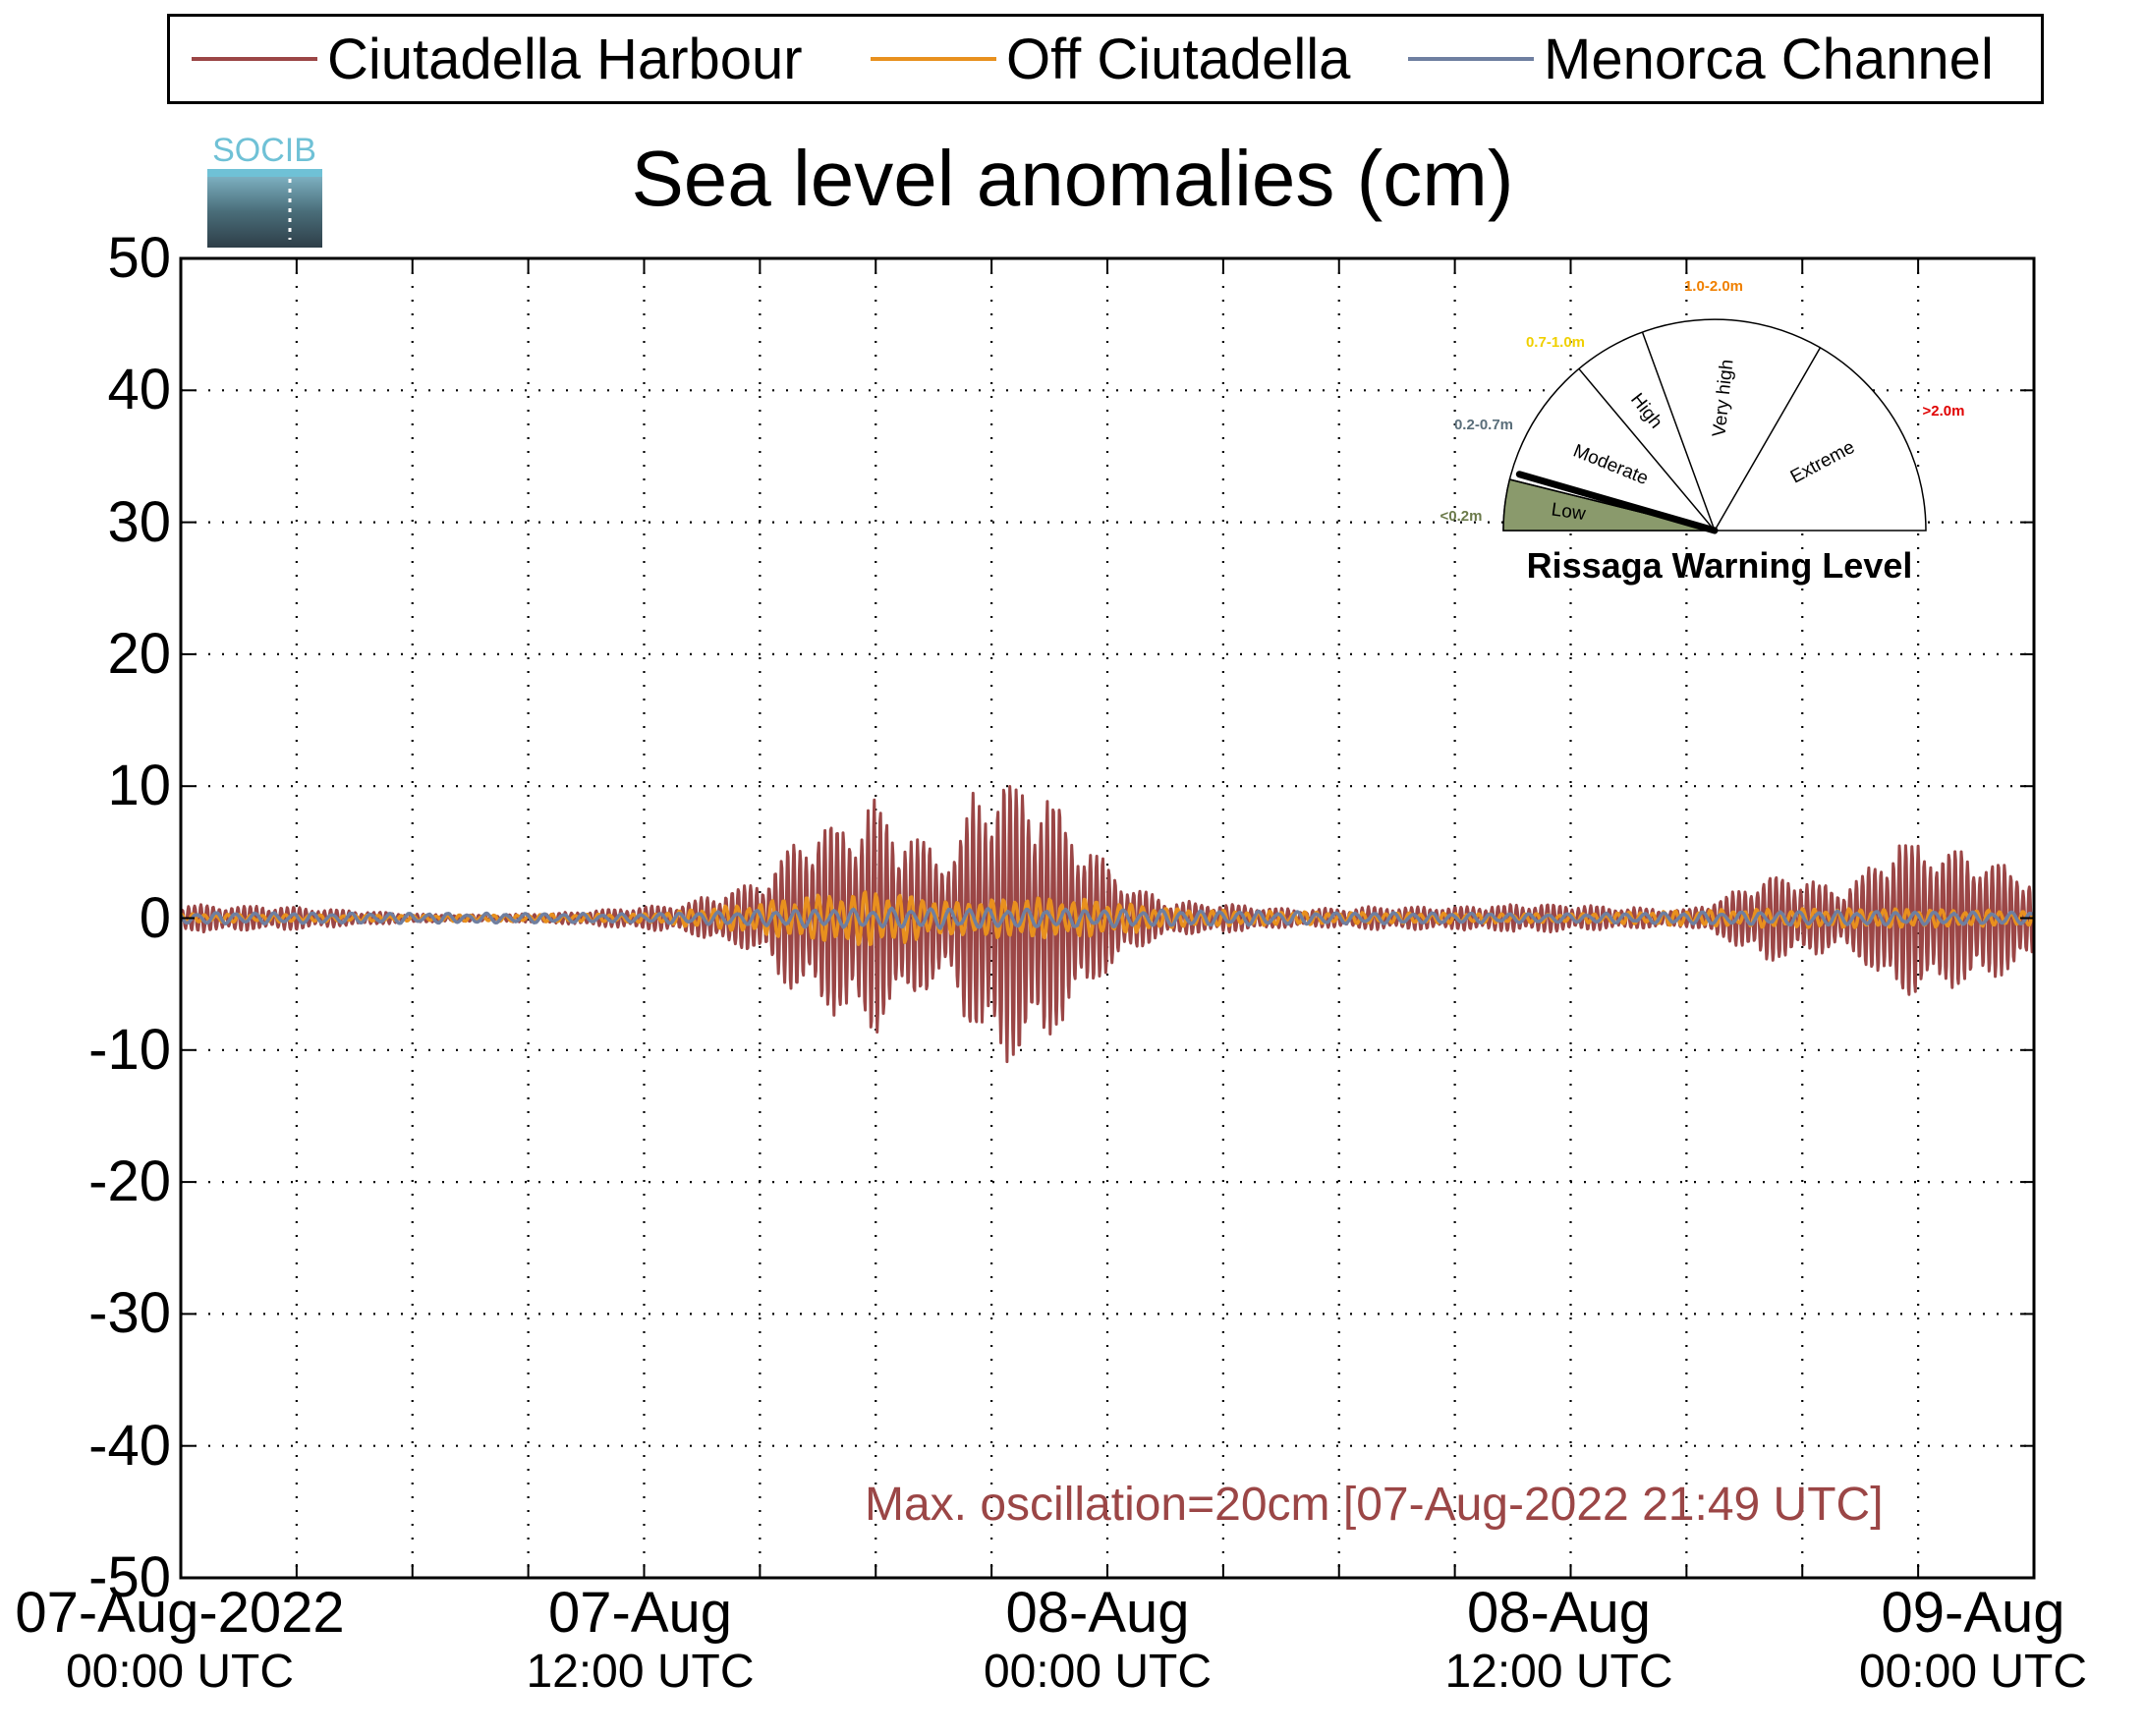 This screenshot has height=1736, width=2145. I want to click on series-layer, so click(1107, 924).